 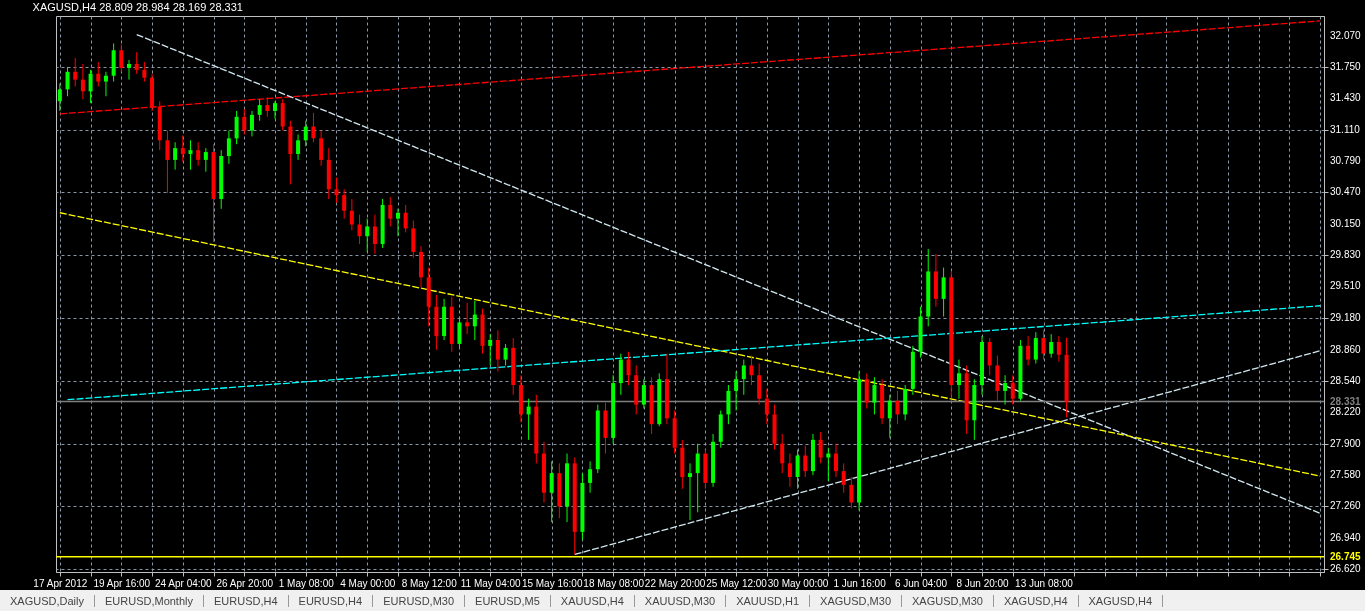 What do you see at coordinates (149, 600) in the screenshot?
I see `text: EURUSD,Monthly` at bounding box center [149, 600].